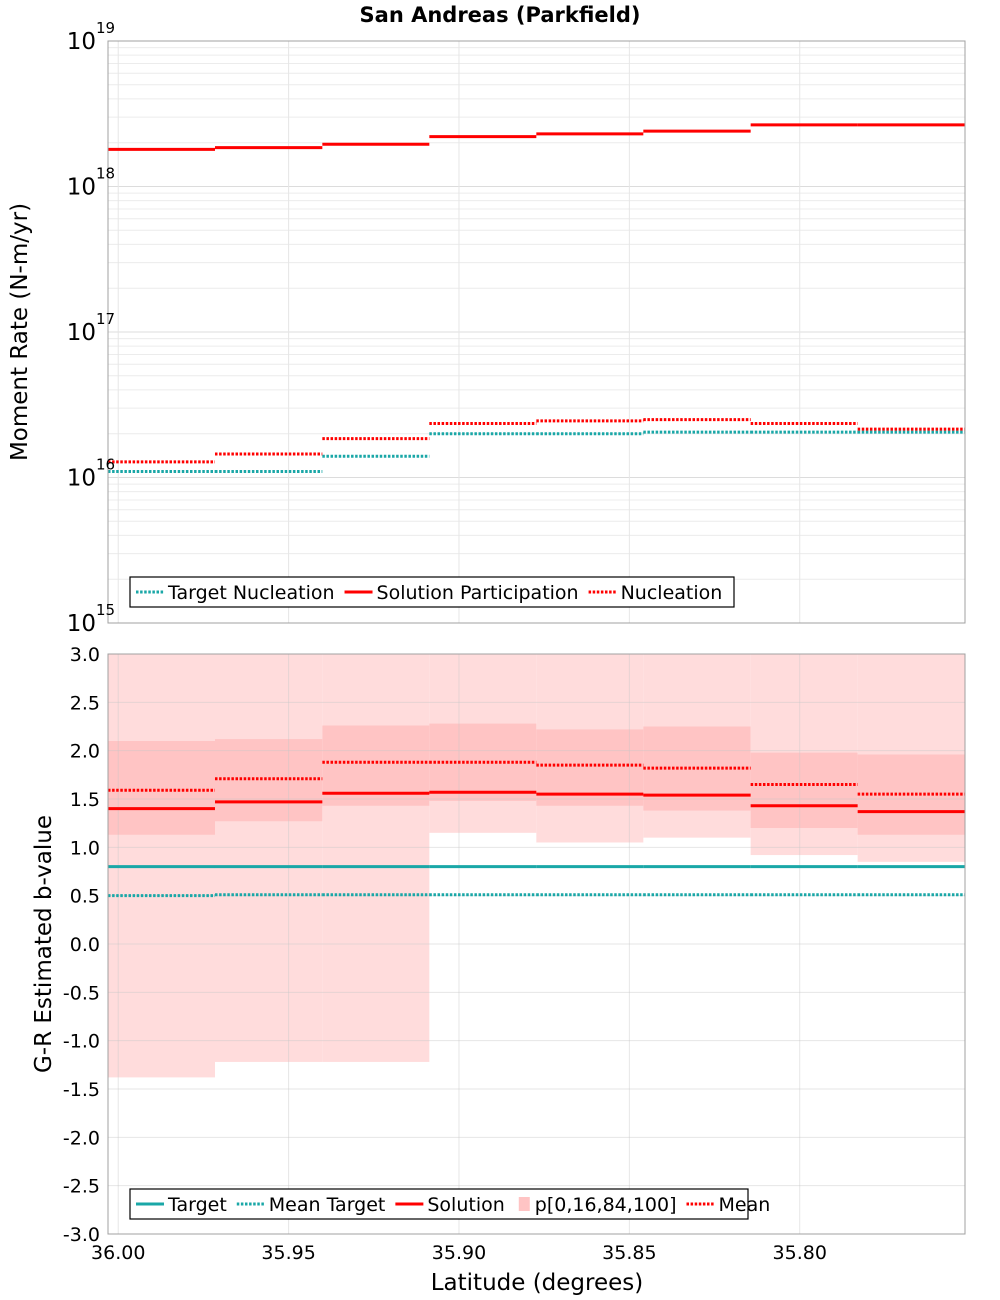  What do you see at coordinates (85, 848) in the screenshot?
I see `y-tick-label: 1.0` at bounding box center [85, 848].